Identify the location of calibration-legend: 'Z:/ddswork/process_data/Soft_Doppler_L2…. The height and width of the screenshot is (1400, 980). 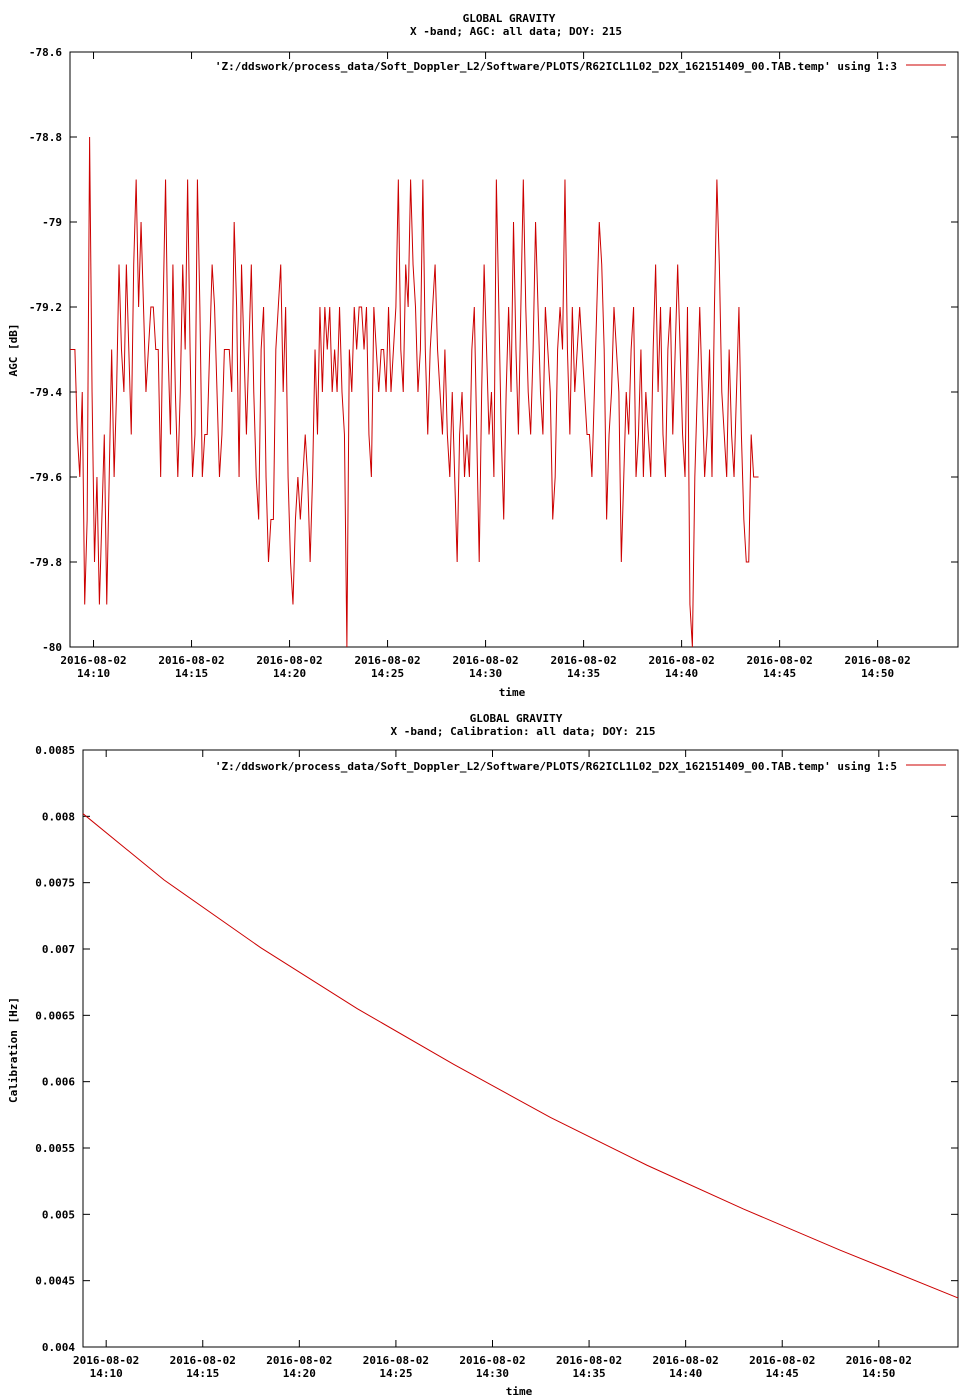
(580, 766).